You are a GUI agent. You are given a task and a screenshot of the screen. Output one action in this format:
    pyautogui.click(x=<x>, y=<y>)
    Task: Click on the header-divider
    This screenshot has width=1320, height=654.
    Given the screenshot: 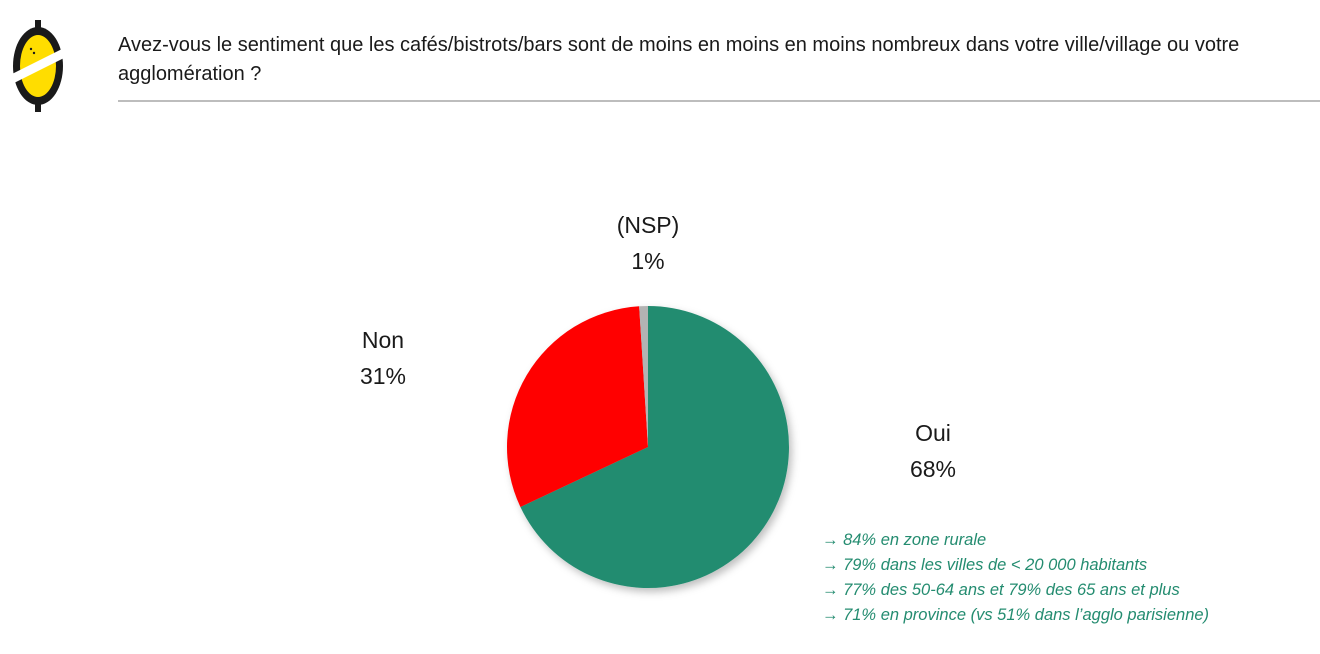 What is the action you would take?
    pyautogui.click(x=719, y=101)
    